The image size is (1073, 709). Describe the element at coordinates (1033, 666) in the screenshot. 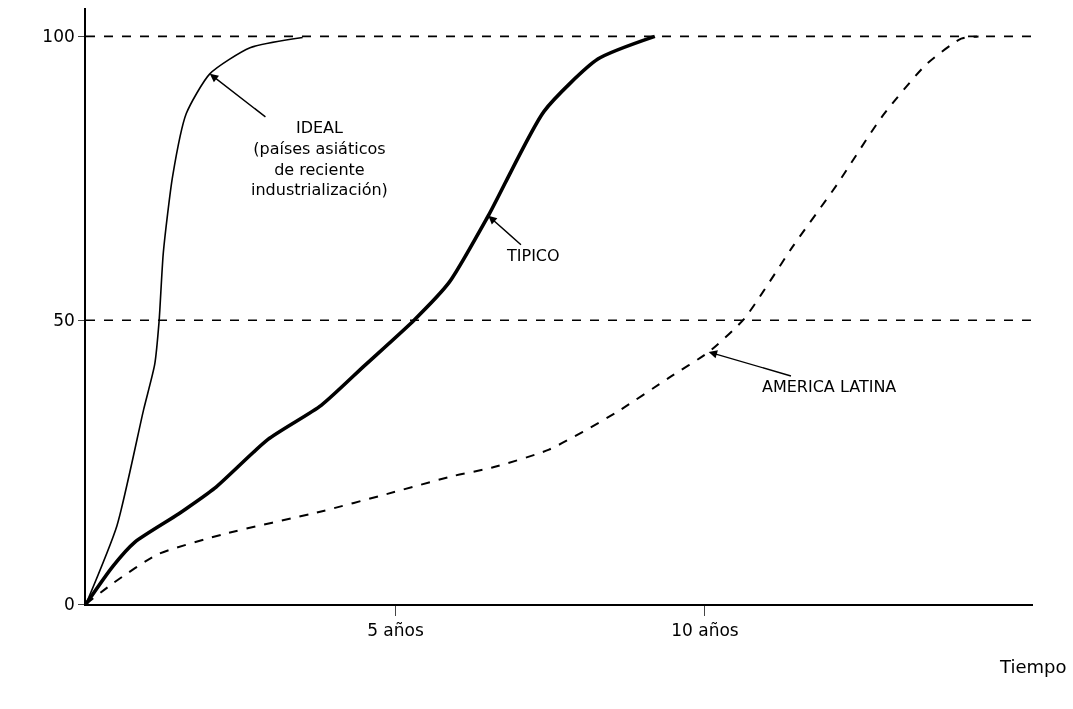

I see `x-axis-title: Tiempo` at that location.